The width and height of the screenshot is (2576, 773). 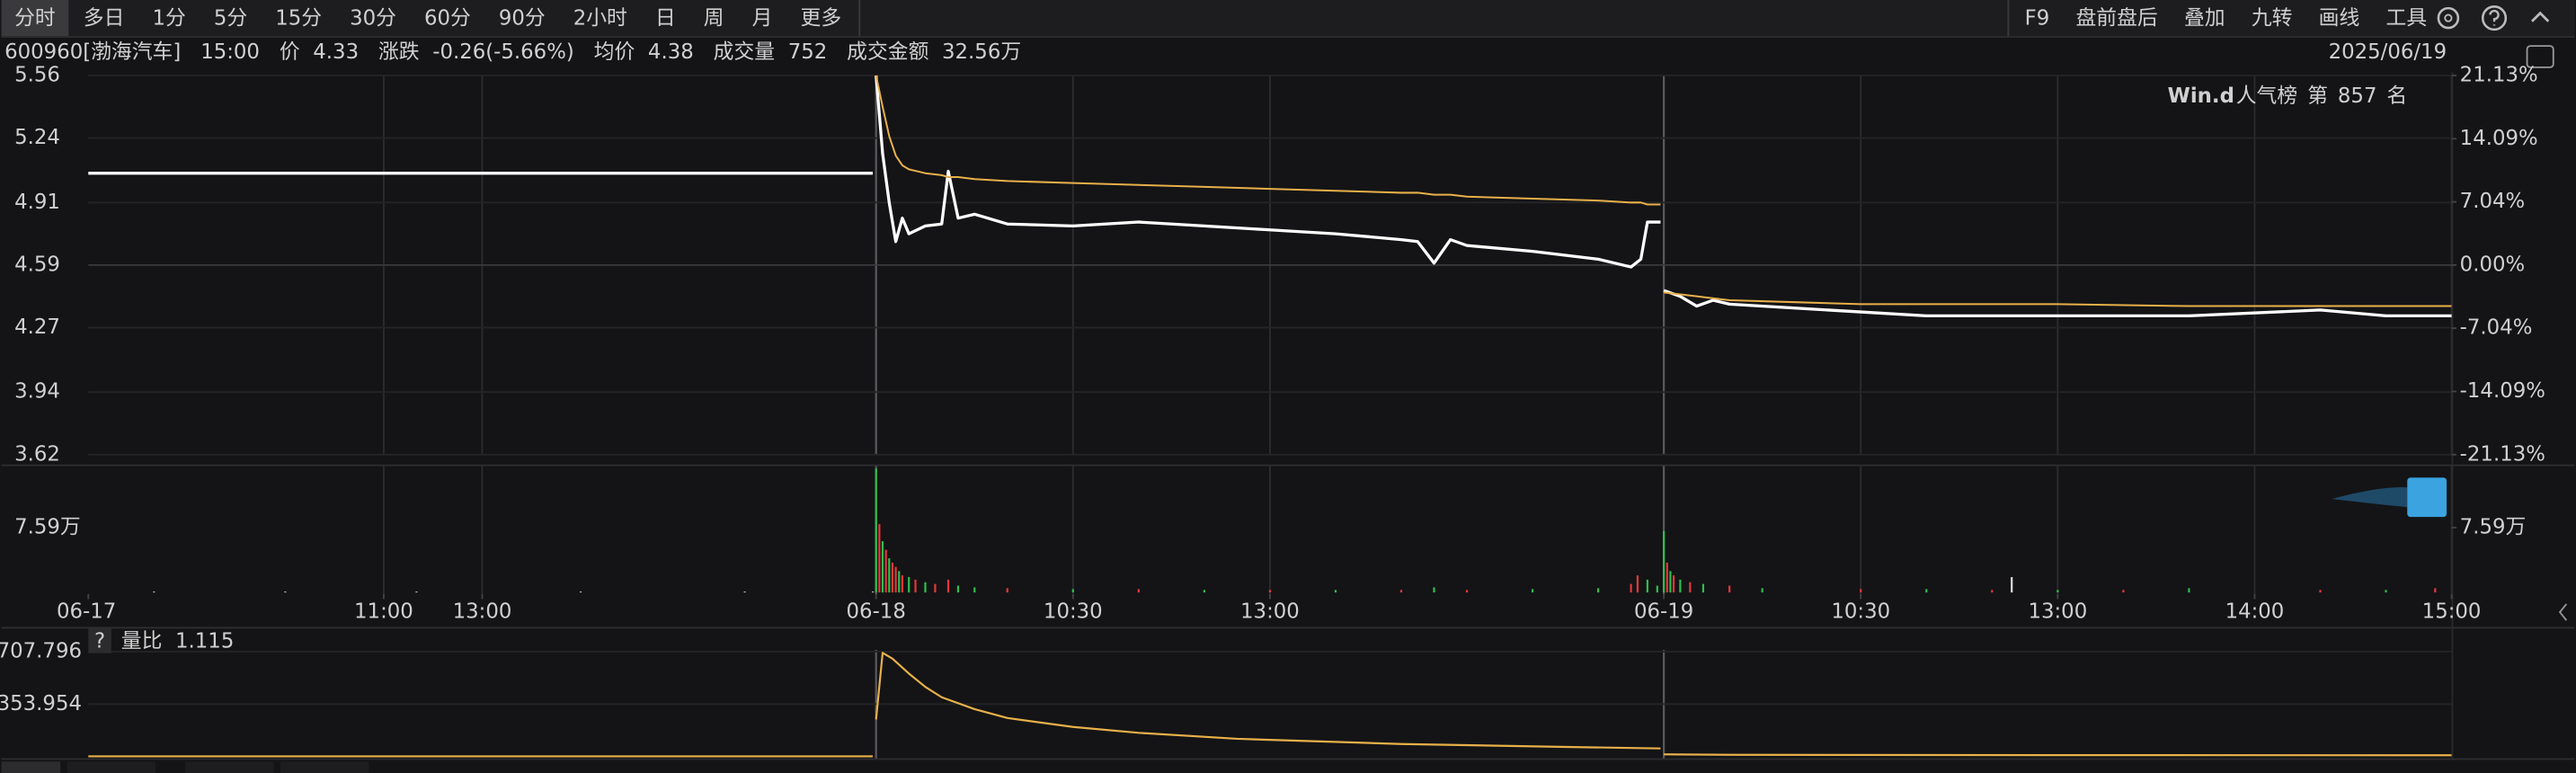 I want to click on y-tick-label: 4.91, so click(x=37, y=202).